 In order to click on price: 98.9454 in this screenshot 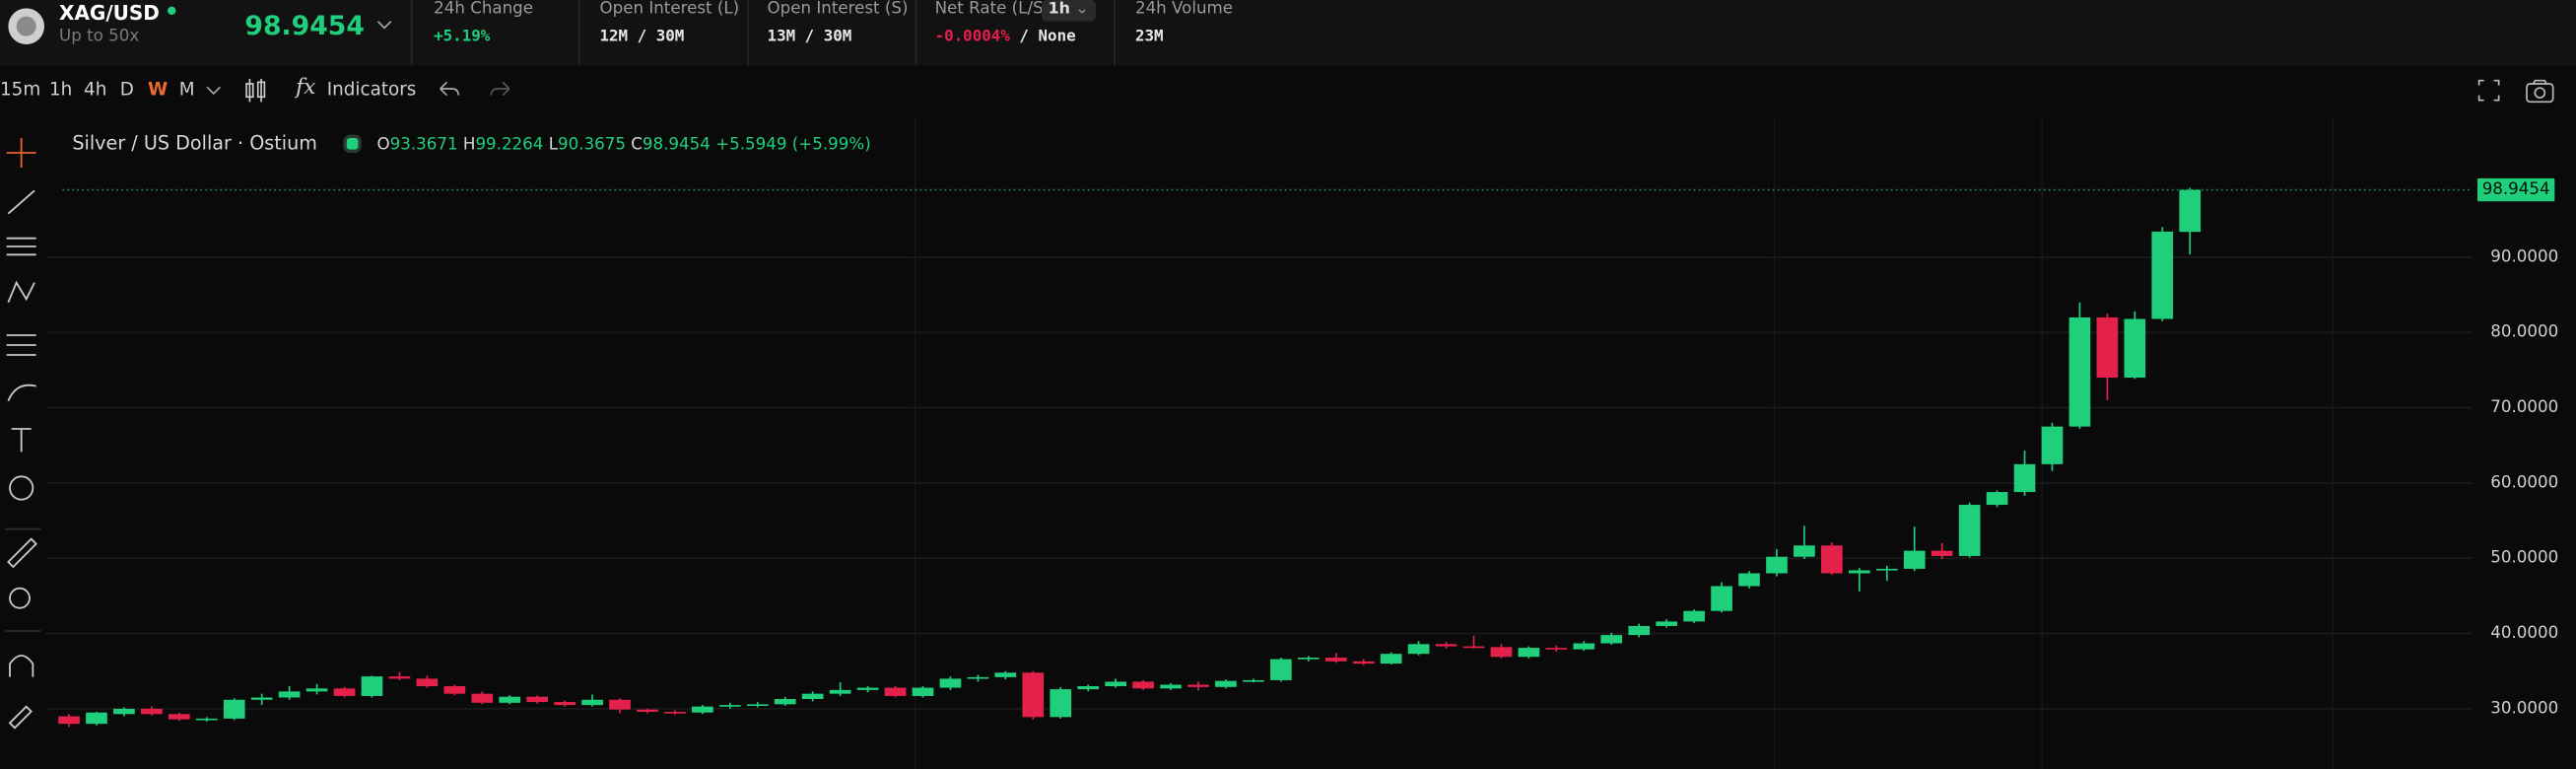, I will do `click(304, 26)`.